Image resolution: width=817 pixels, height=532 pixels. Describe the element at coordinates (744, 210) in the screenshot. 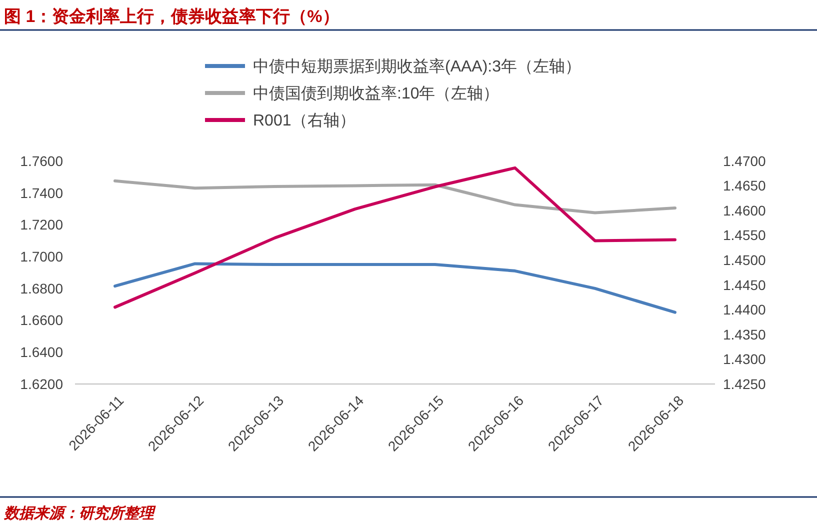

I see `y2-tick-label: 1.4600` at that location.